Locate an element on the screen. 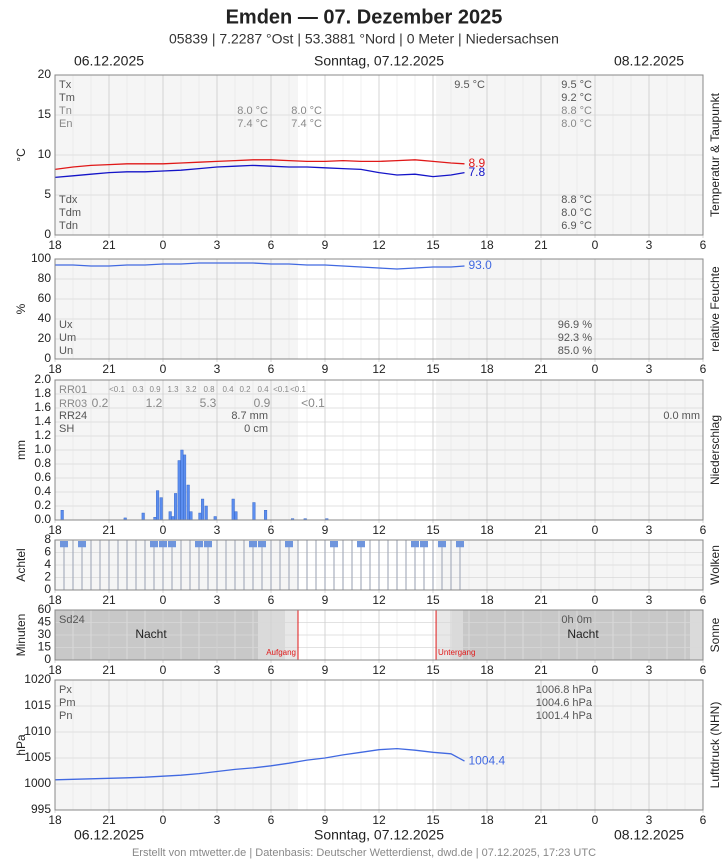 The image size is (728, 860). stat-label: SH is located at coordinates (66, 429).